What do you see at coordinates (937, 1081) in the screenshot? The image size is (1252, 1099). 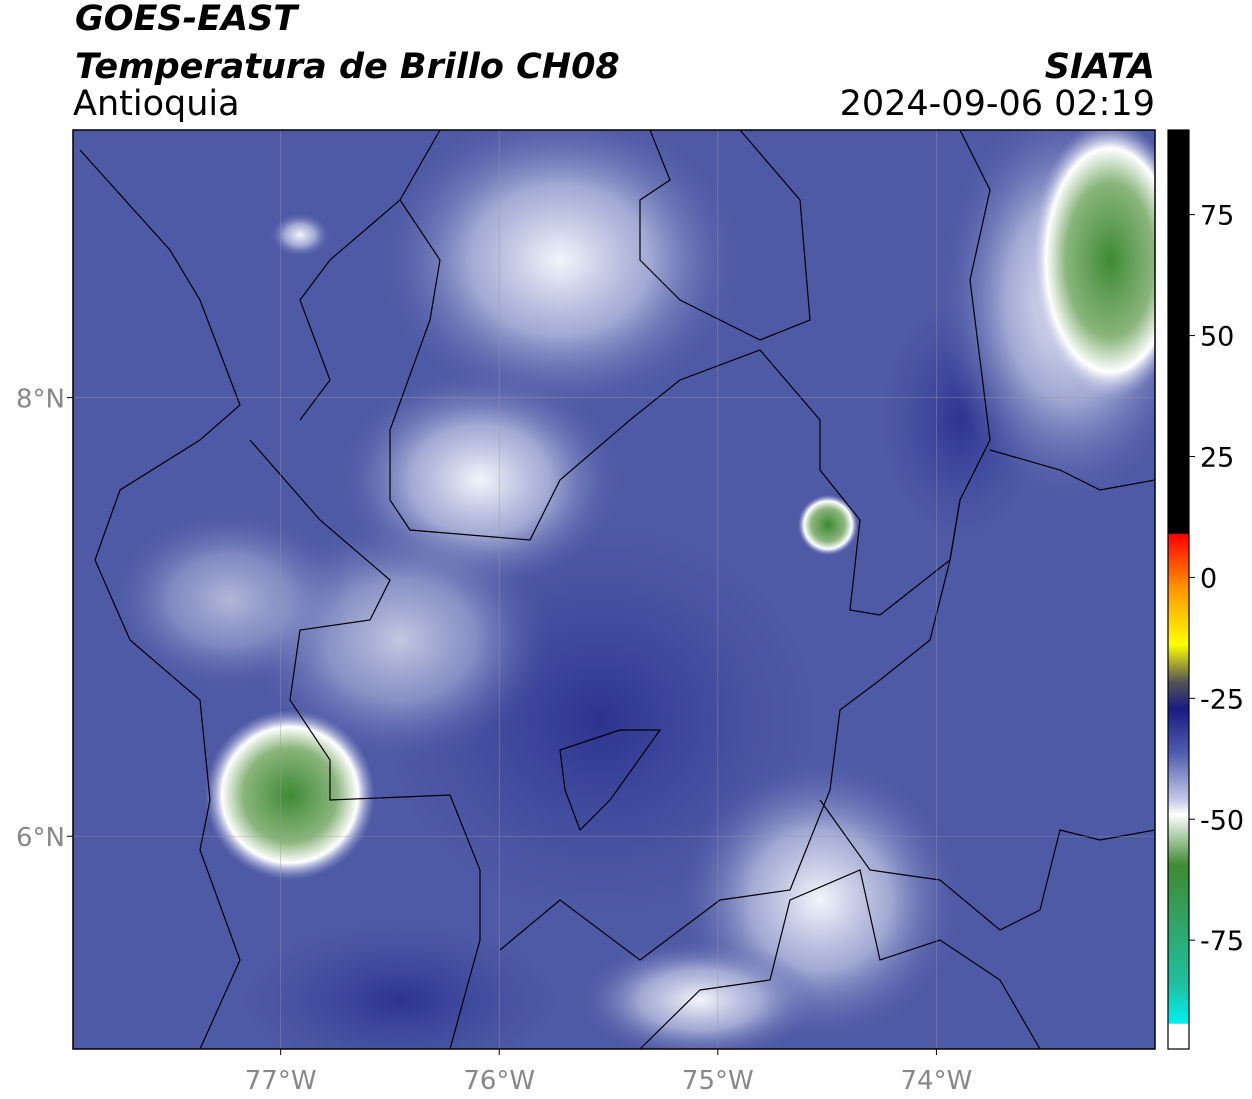 I see `x-tick-label: 74°W` at bounding box center [937, 1081].